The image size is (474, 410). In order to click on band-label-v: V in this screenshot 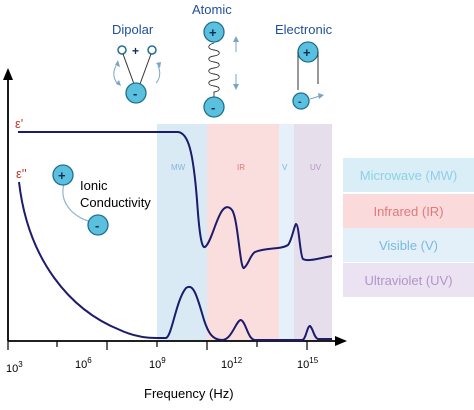, I will do `click(285, 167)`.